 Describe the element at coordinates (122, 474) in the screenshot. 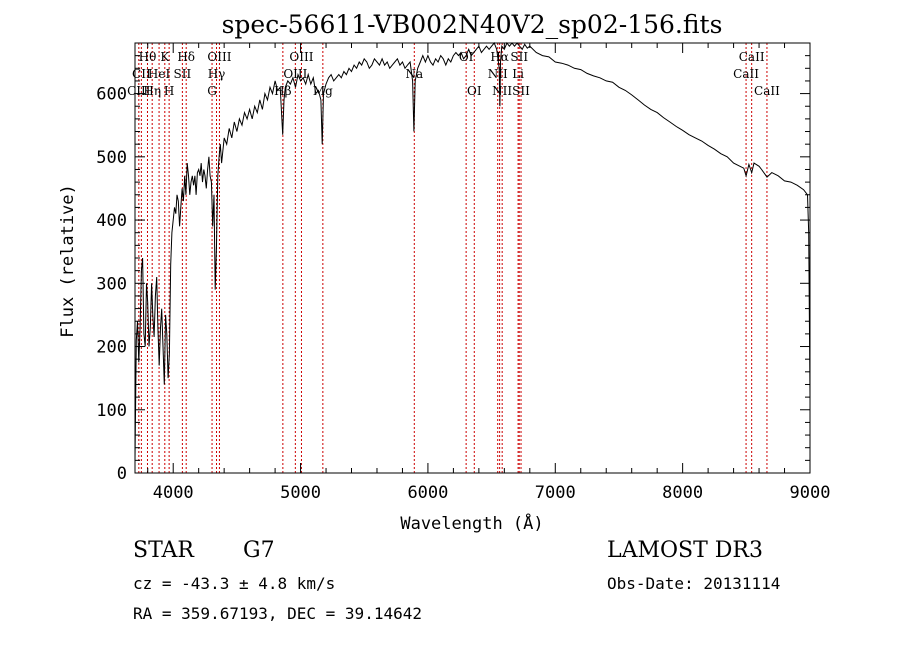

I see `y-tick-label: 0` at that location.